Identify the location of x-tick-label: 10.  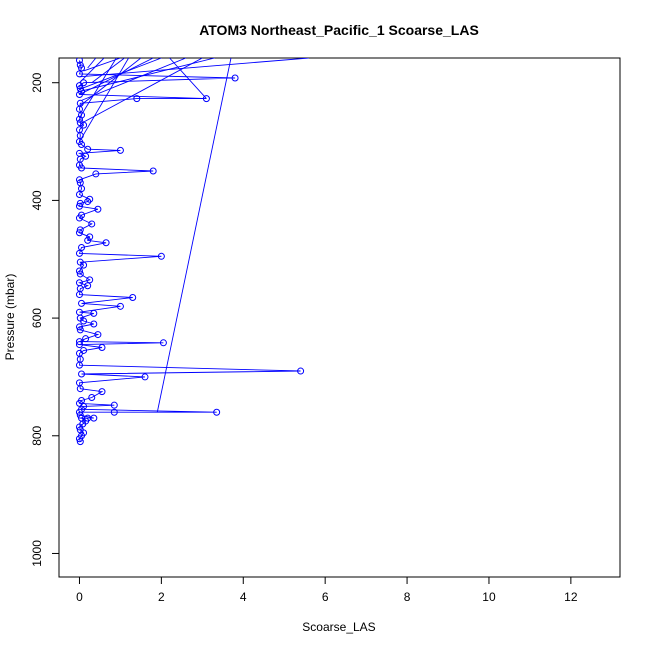
(489, 597).